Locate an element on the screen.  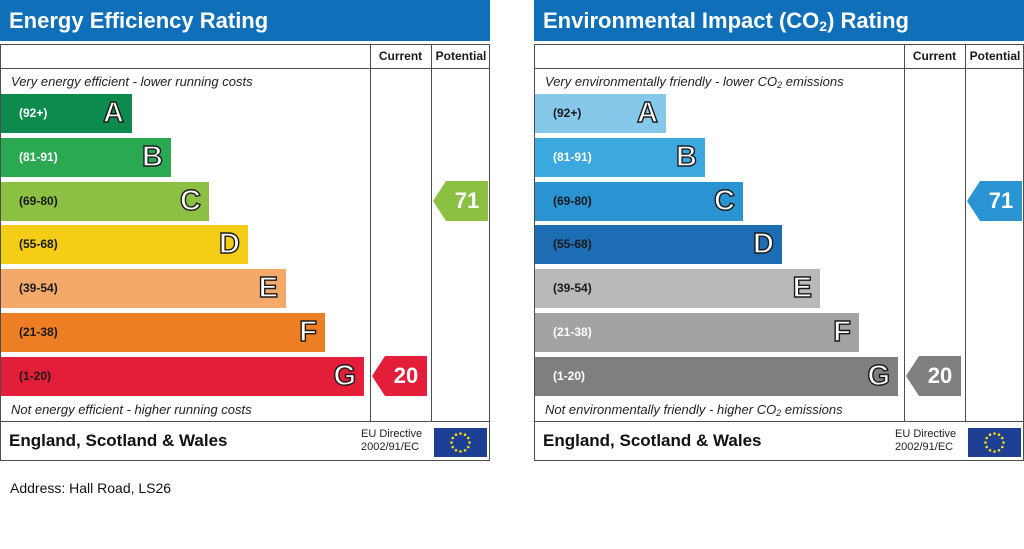
current-rating-marker: 20 is located at coordinates (399, 376).